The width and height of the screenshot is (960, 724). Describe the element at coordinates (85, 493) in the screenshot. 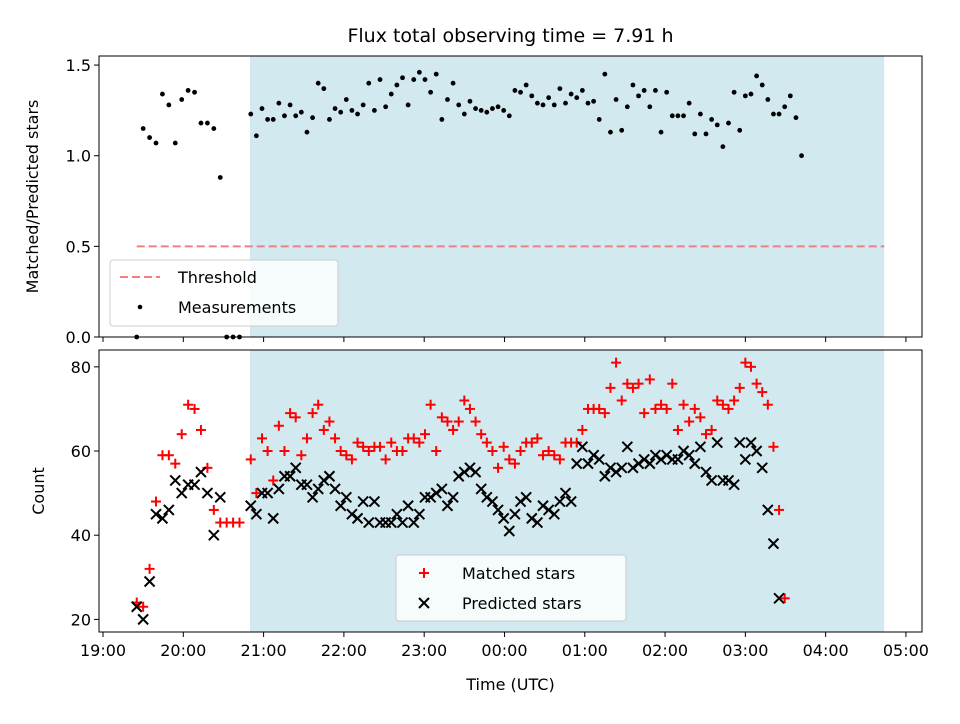

I see `count-y-ticks: 20 40 60 80` at that location.